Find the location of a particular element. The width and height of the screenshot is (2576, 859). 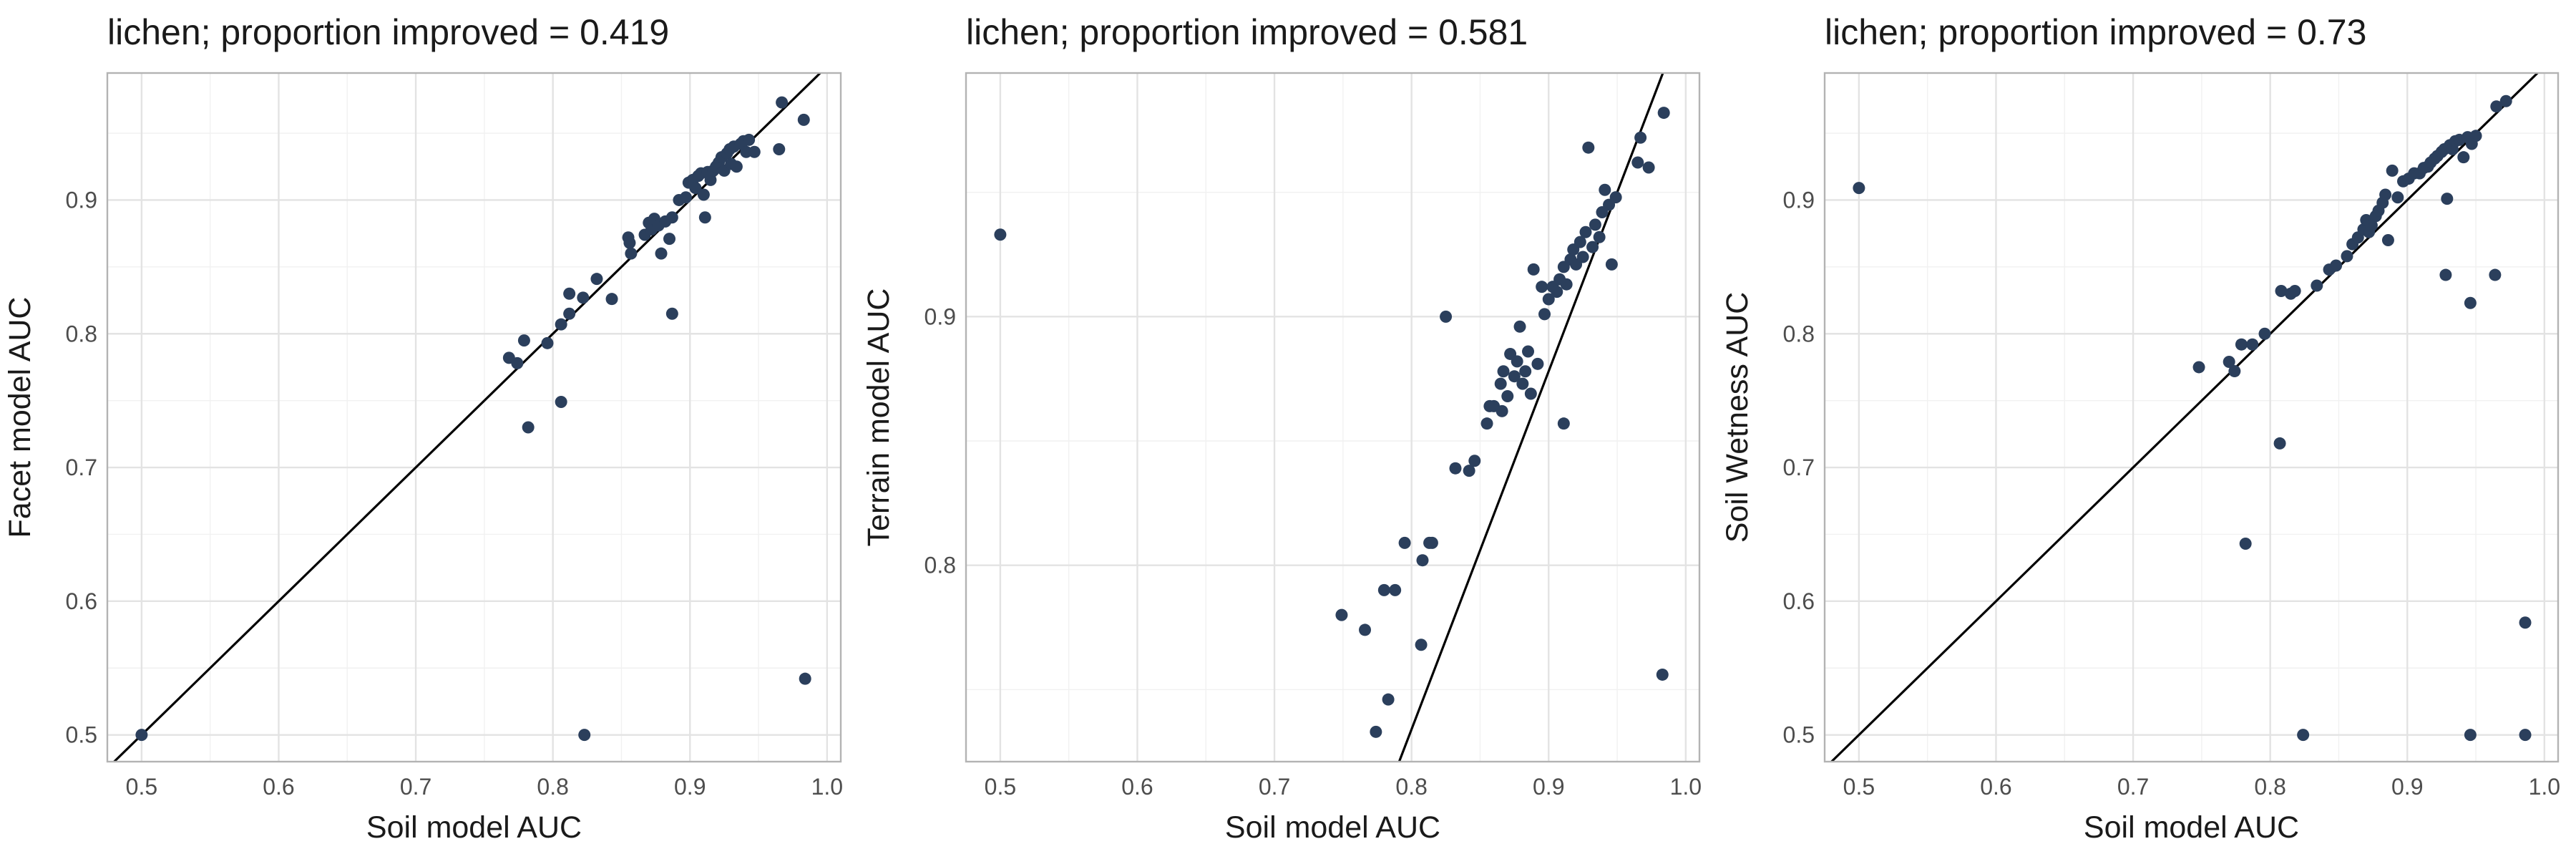

reference-line is located at coordinates (1530, 417).